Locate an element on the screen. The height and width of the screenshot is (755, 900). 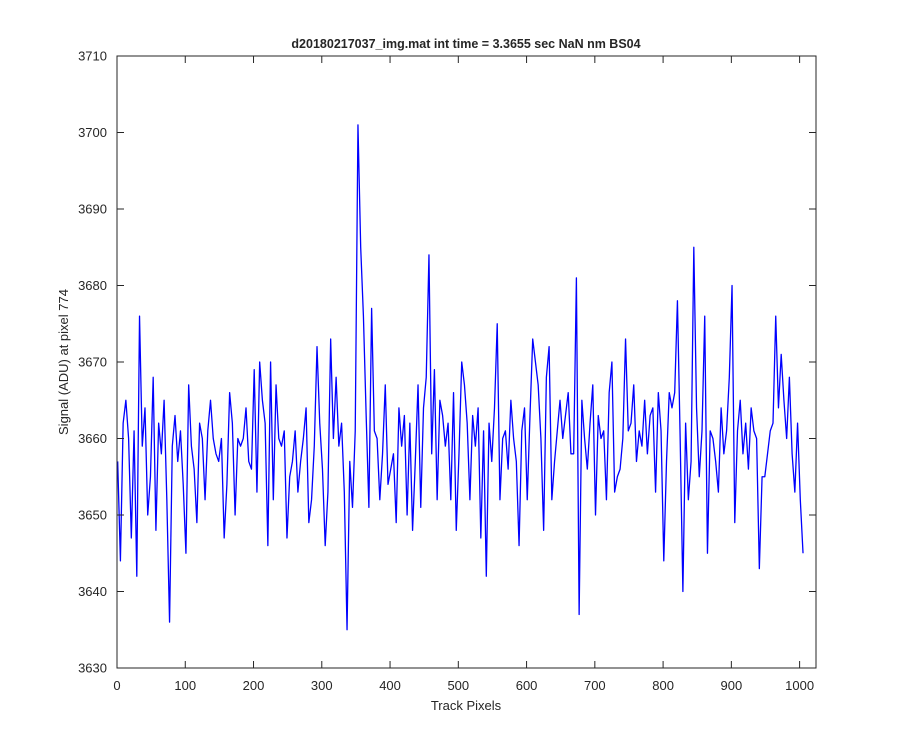
x-tick-label: 500 is located at coordinates (458, 685).